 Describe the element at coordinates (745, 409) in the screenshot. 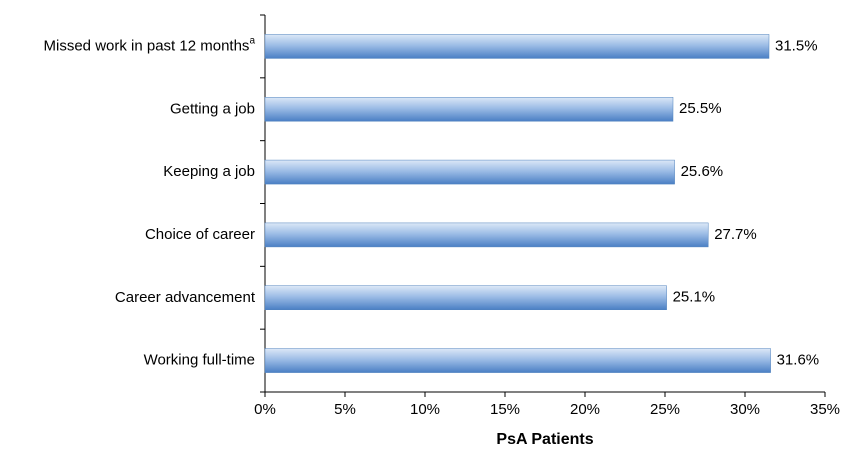

I see `x-tick-label: 30%` at that location.